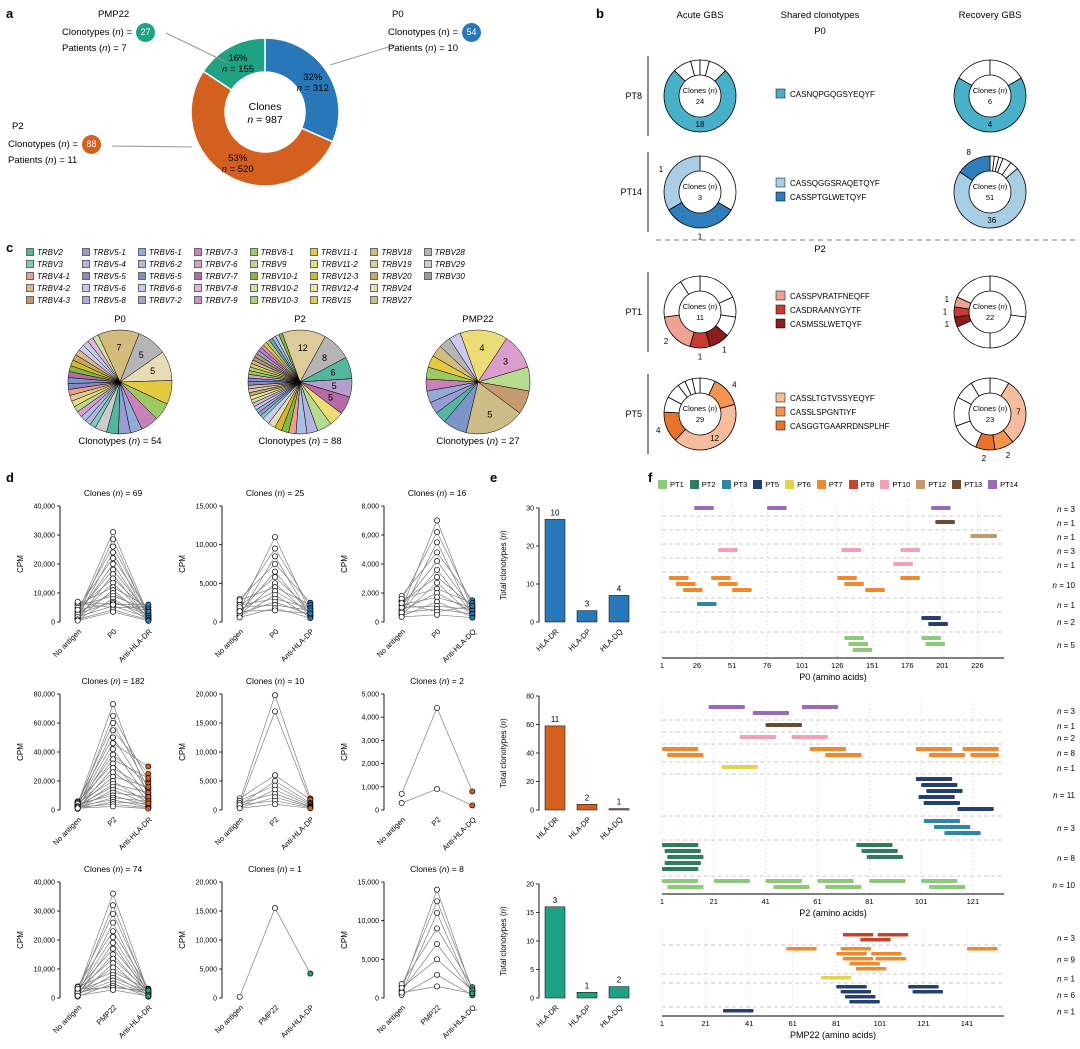 This screenshot has height=1049, width=1080. What do you see at coordinates (444, 264) in the screenshot?
I see `trbv-legend-item: TRBV29` at bounding box center [444, 264].